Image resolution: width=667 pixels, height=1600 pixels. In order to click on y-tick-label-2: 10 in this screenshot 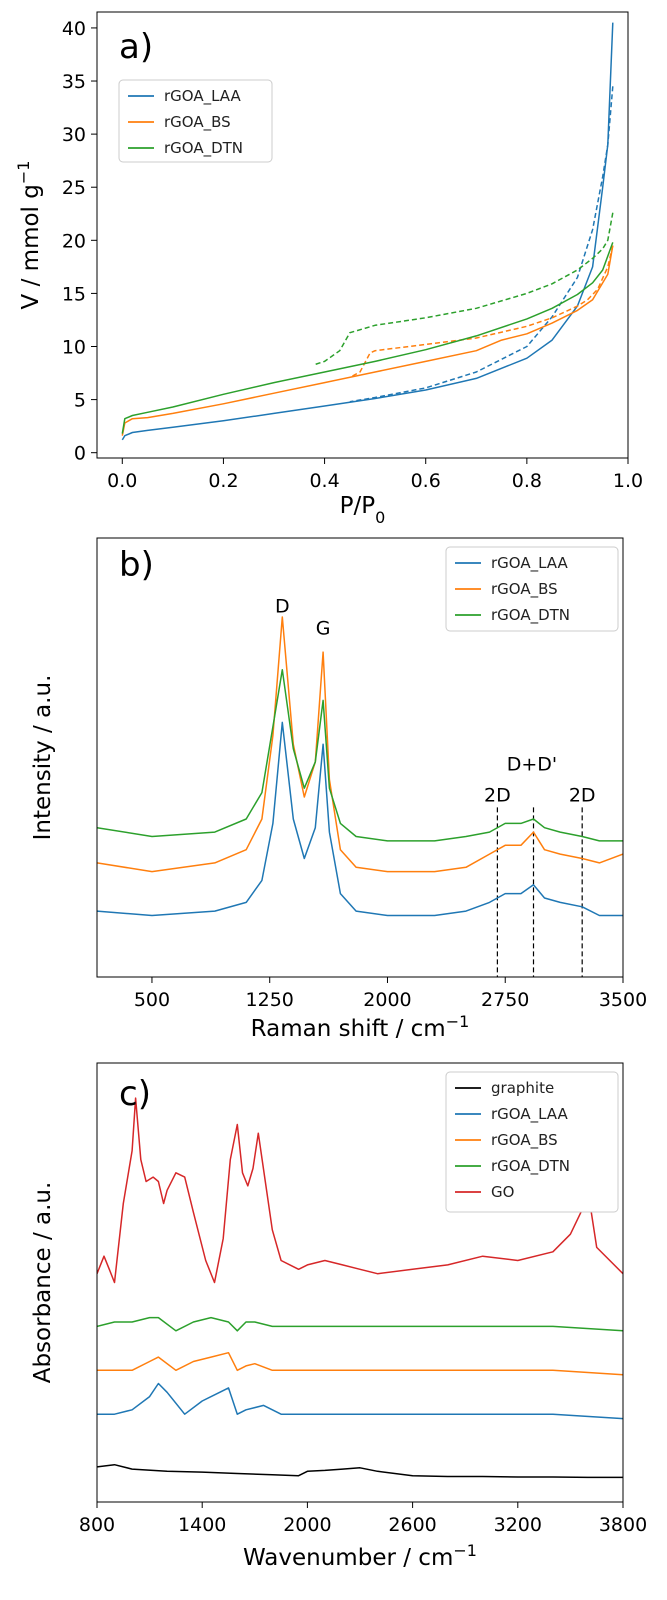, I will do `click(74, 348)`.